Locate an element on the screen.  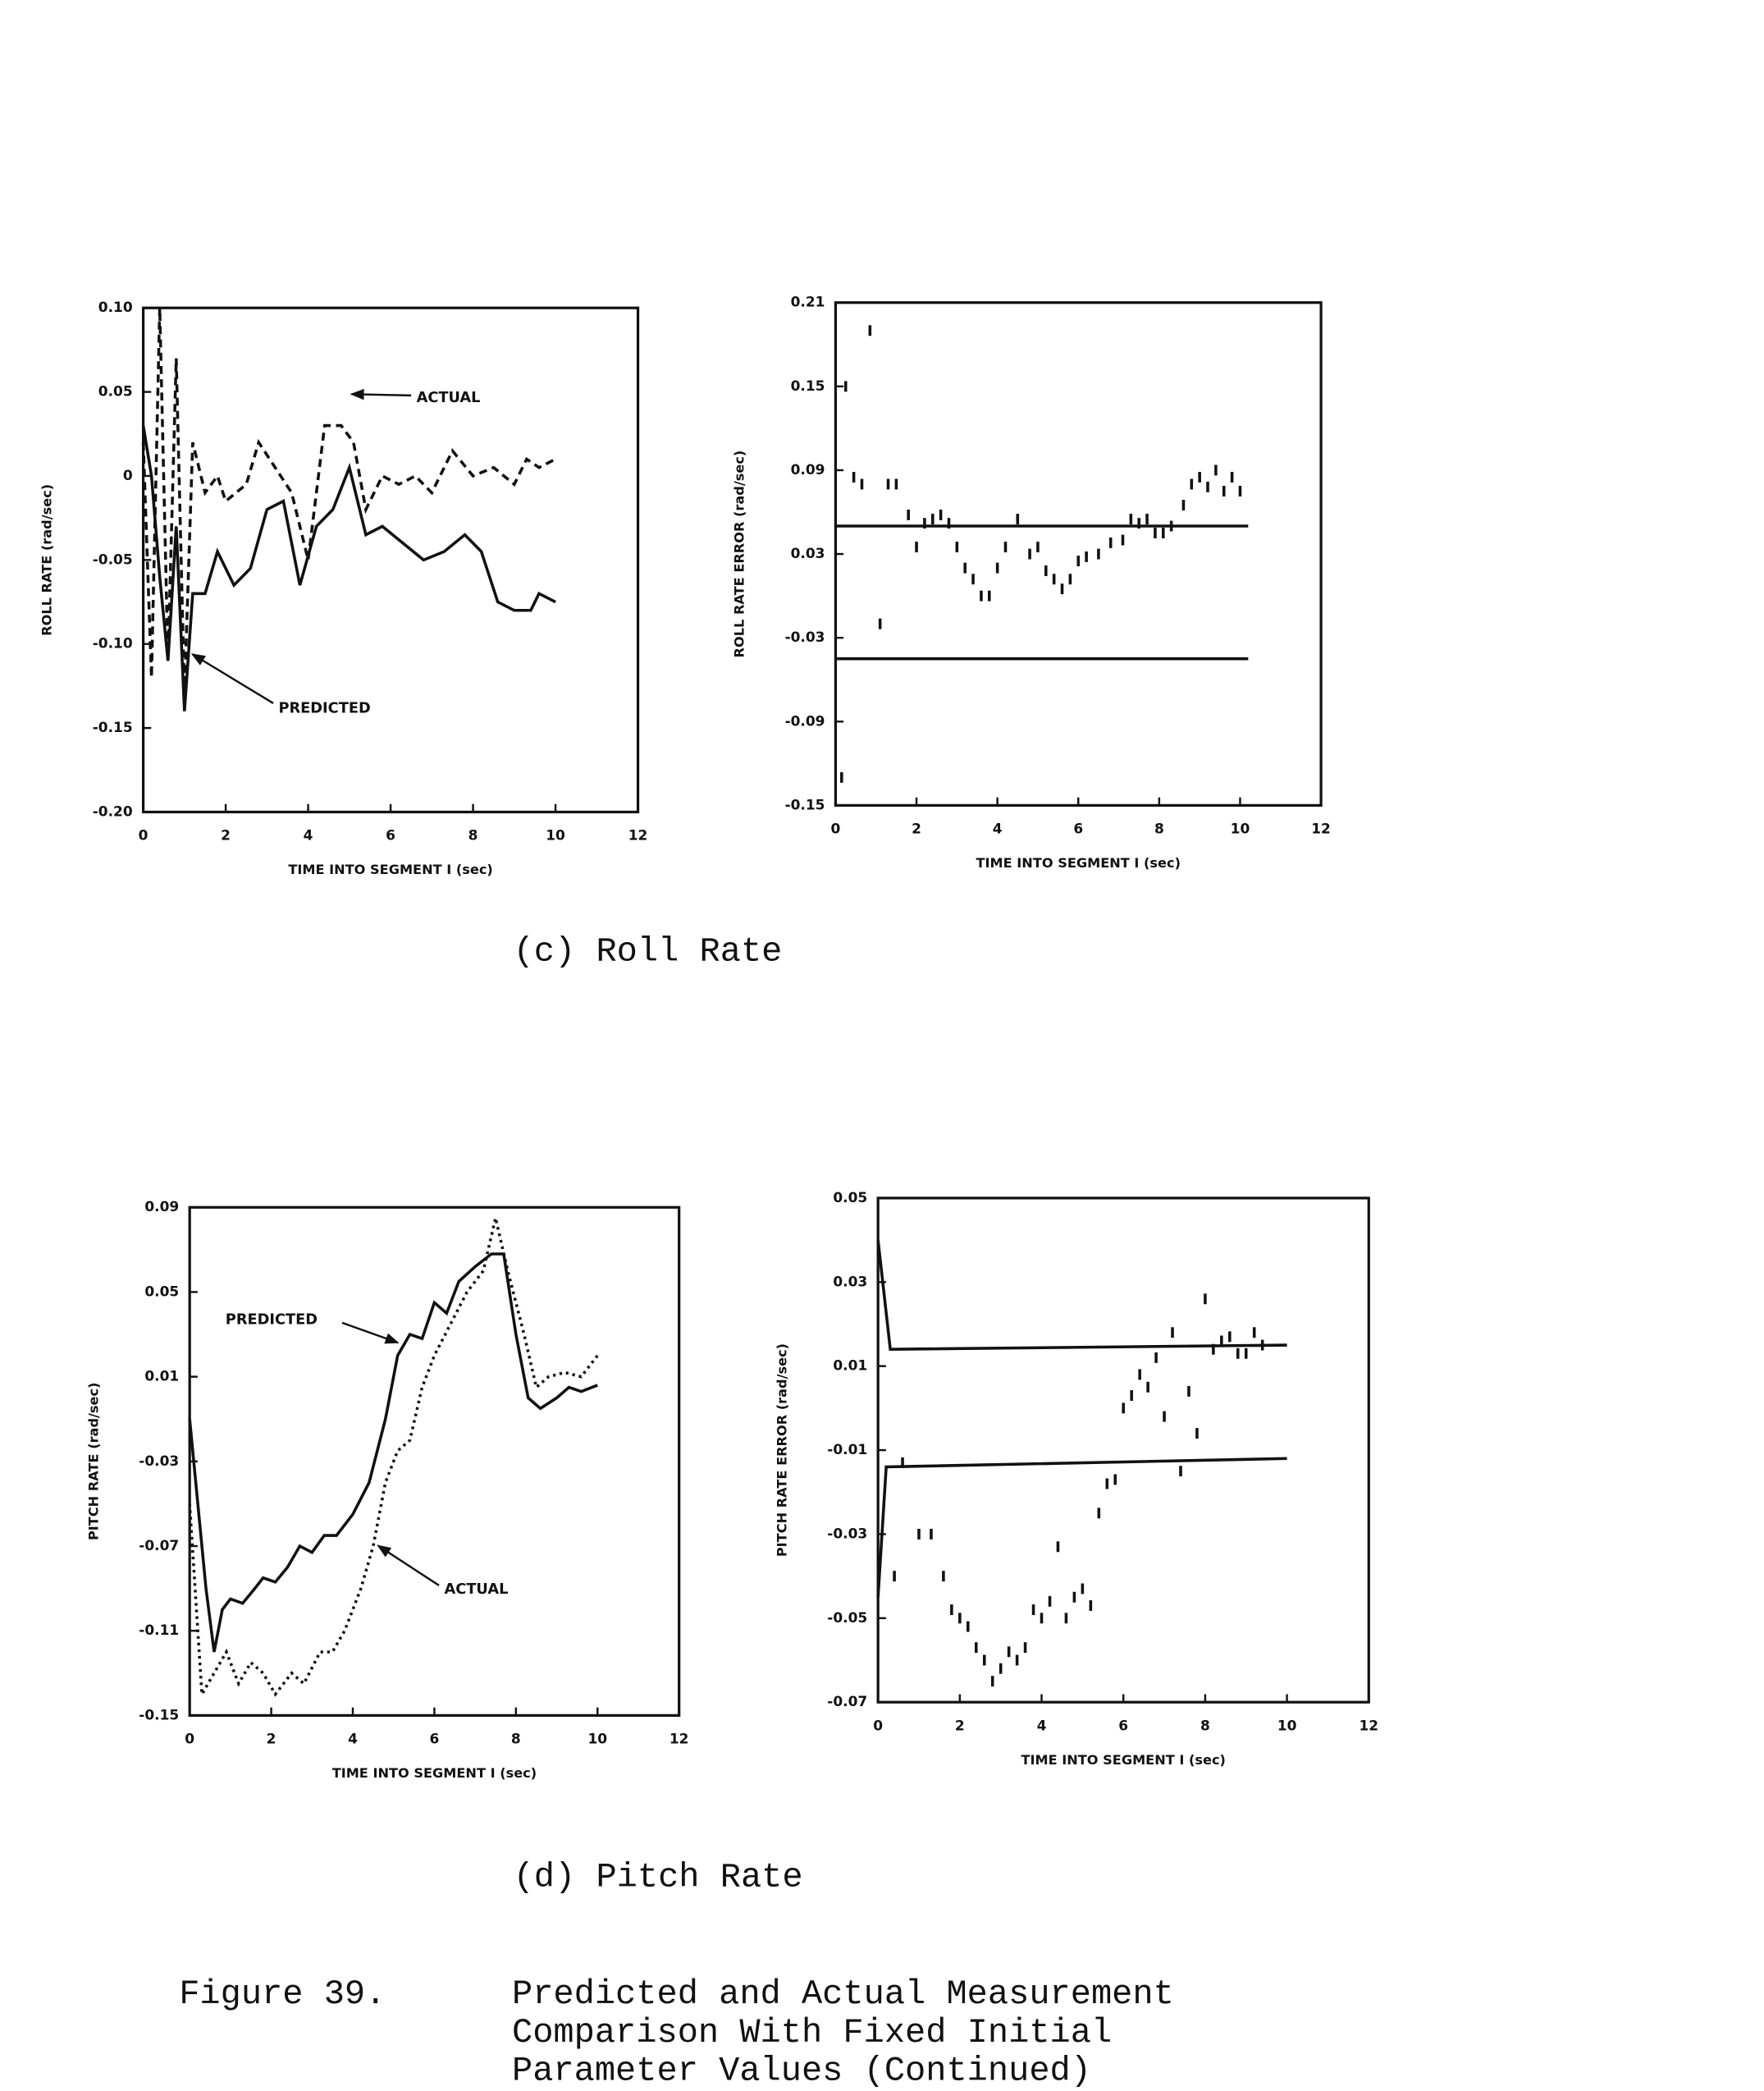
y-axis-label: PITCH RATE (rad/sec) is located at coordinates (93, 1462).